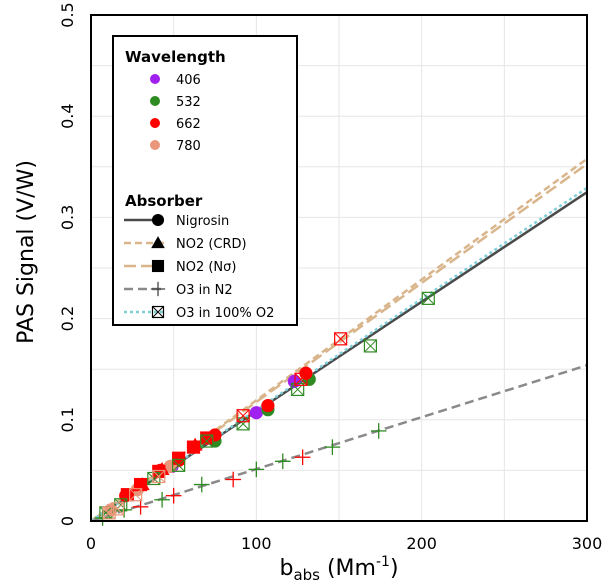 This screenshot has width=608, height=581. What do you see at coordinates (383, 562) in the screenshot?
I see `x-axis-label-sup: -1` at bounding box center [383, 562].